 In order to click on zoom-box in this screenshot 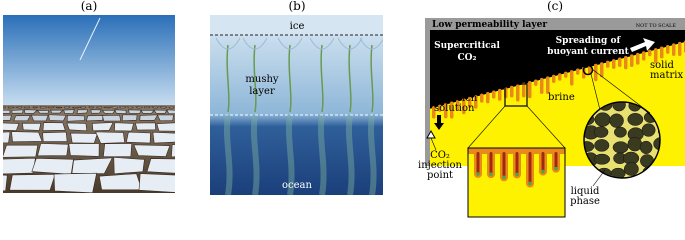, I will do `click(516, 95)`.